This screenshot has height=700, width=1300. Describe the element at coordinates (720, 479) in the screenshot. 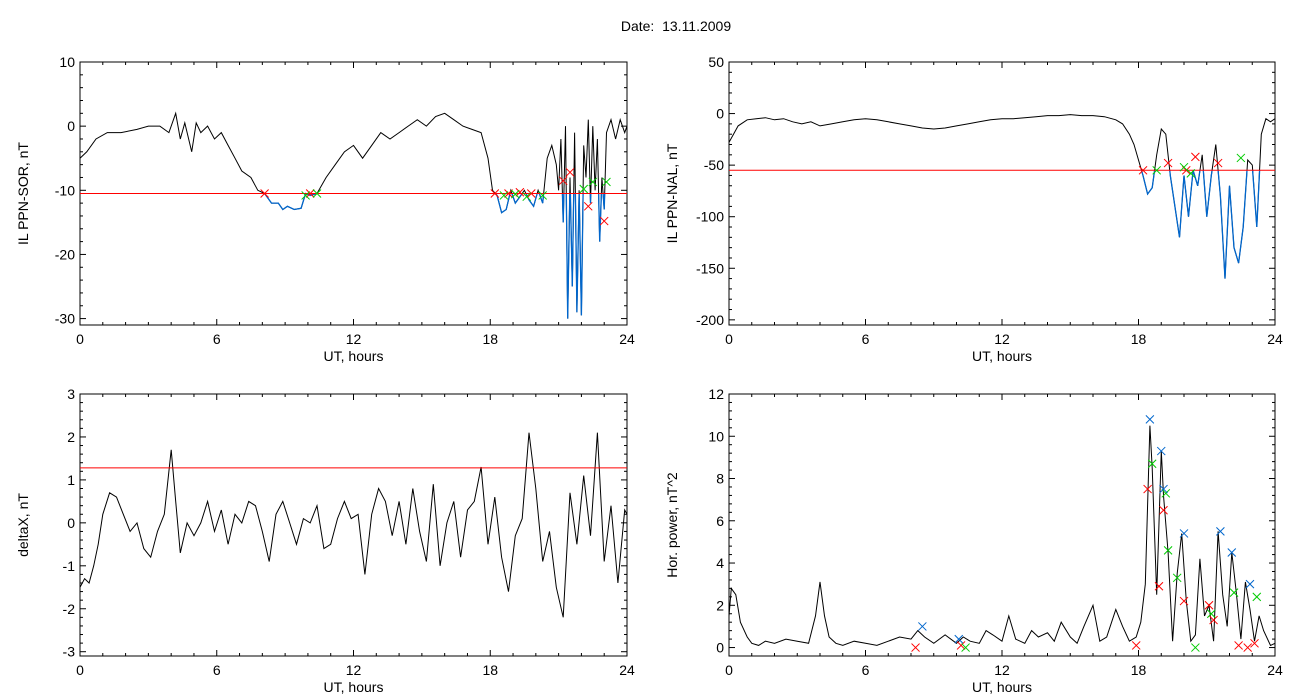

I see `y-tick-label: 8` at that location.